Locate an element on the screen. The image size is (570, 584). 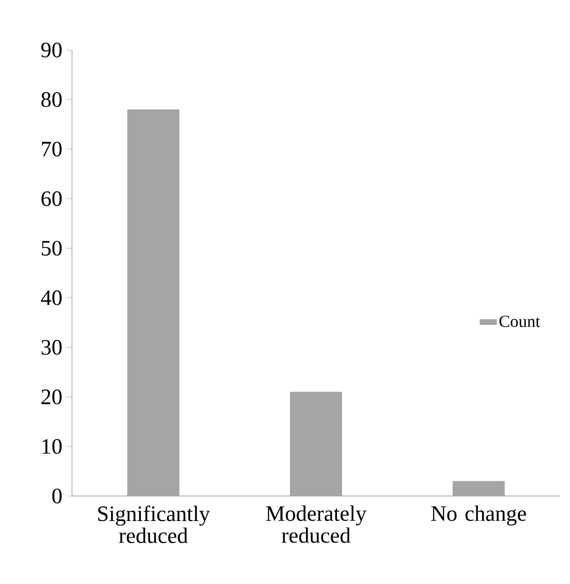
y-tick-label: 60 is located at coordinates (52, 198).